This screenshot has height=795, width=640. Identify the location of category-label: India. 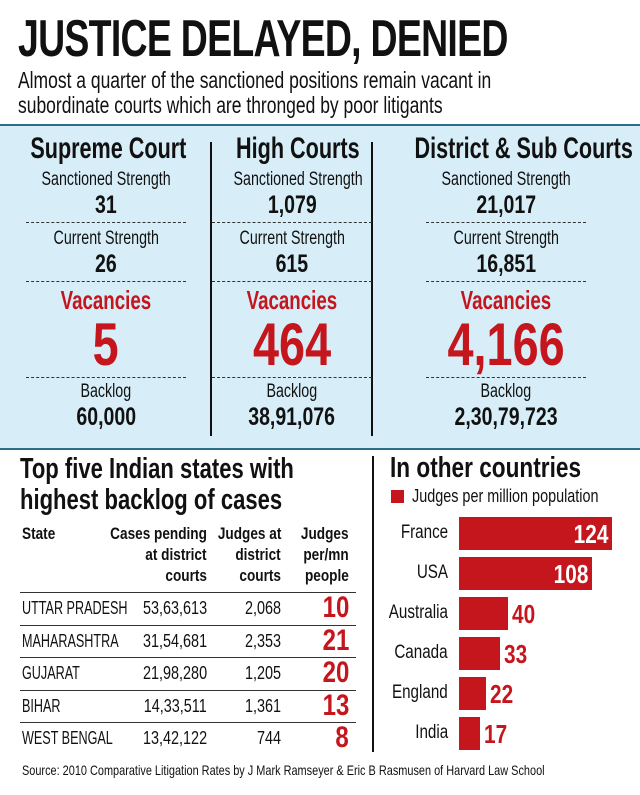
(431, 732).